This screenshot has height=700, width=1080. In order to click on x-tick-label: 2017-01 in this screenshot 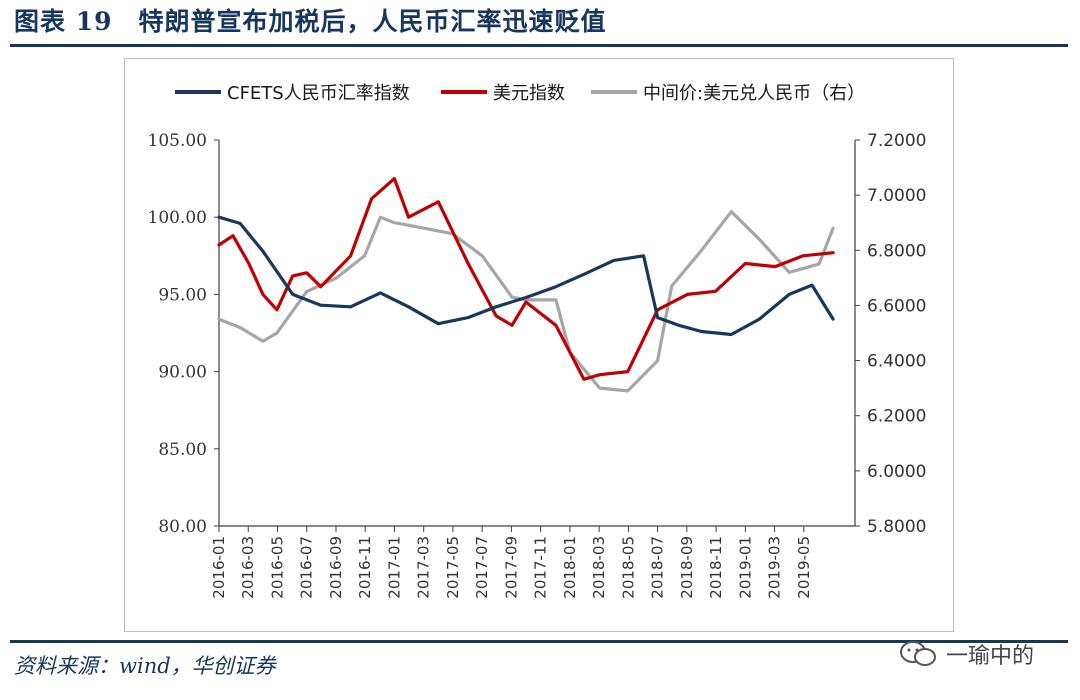, I will do `click(394, 567)`.